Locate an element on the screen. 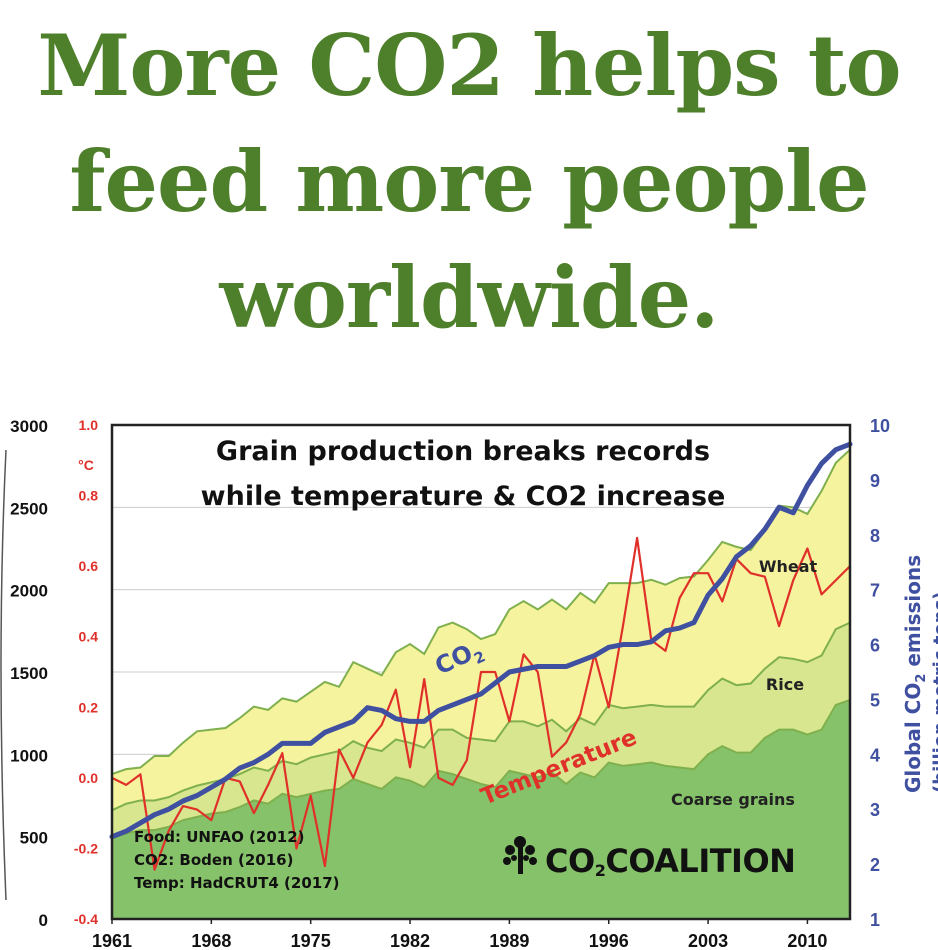  coarse-grains-area-boundary is located at coordinates (481, 769).